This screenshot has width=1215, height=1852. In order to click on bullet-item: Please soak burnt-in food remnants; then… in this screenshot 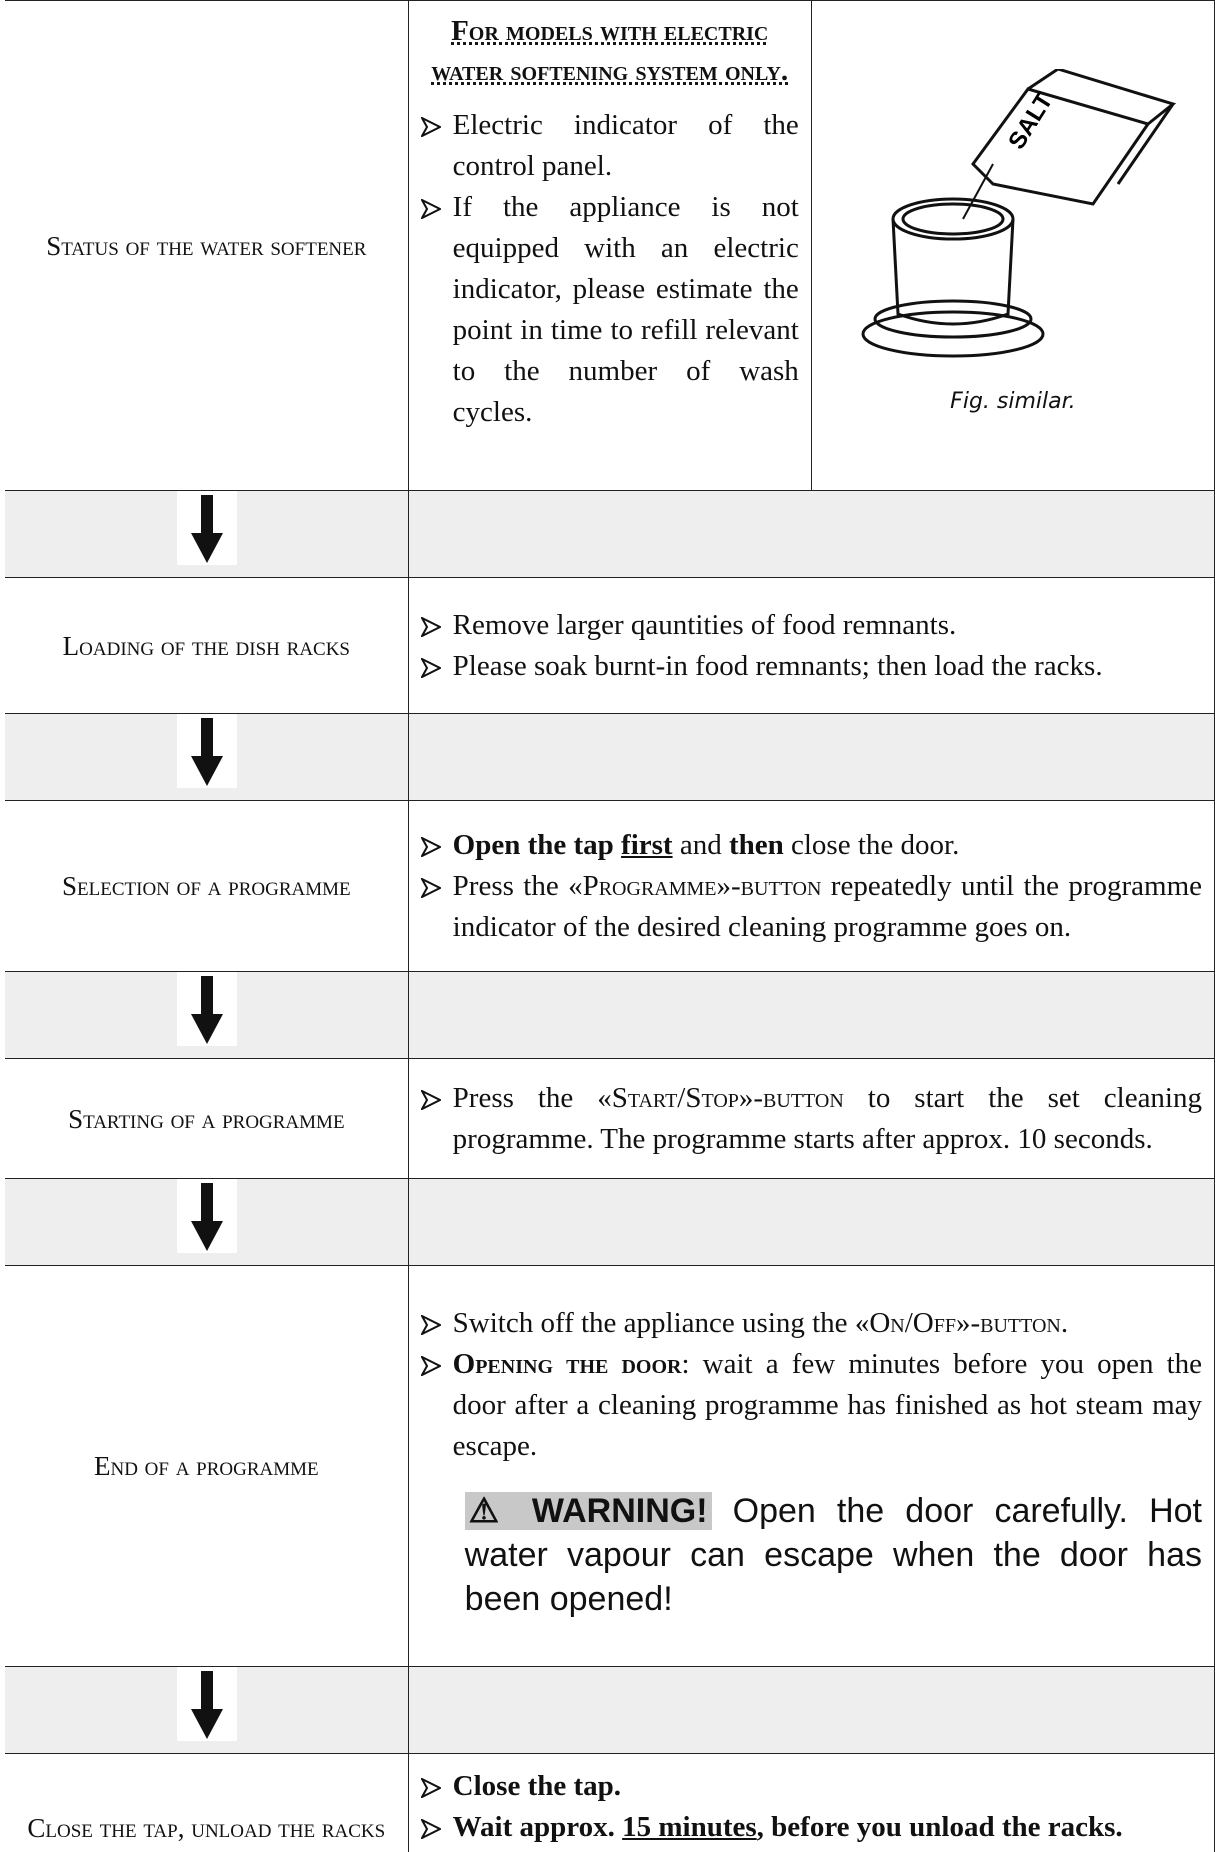, I will do `click(811, 666)`.